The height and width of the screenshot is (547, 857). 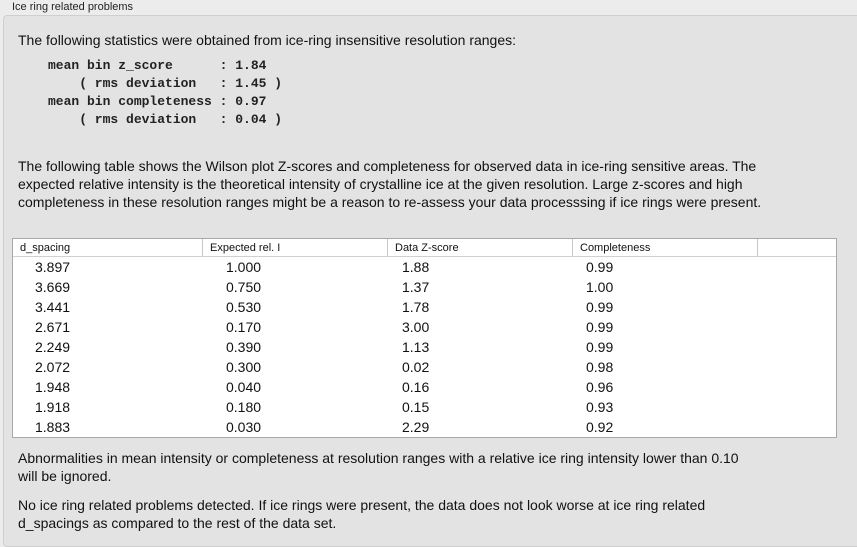 I want to click on cell-d-spacing: 1.948, so click(x=53, y=387).